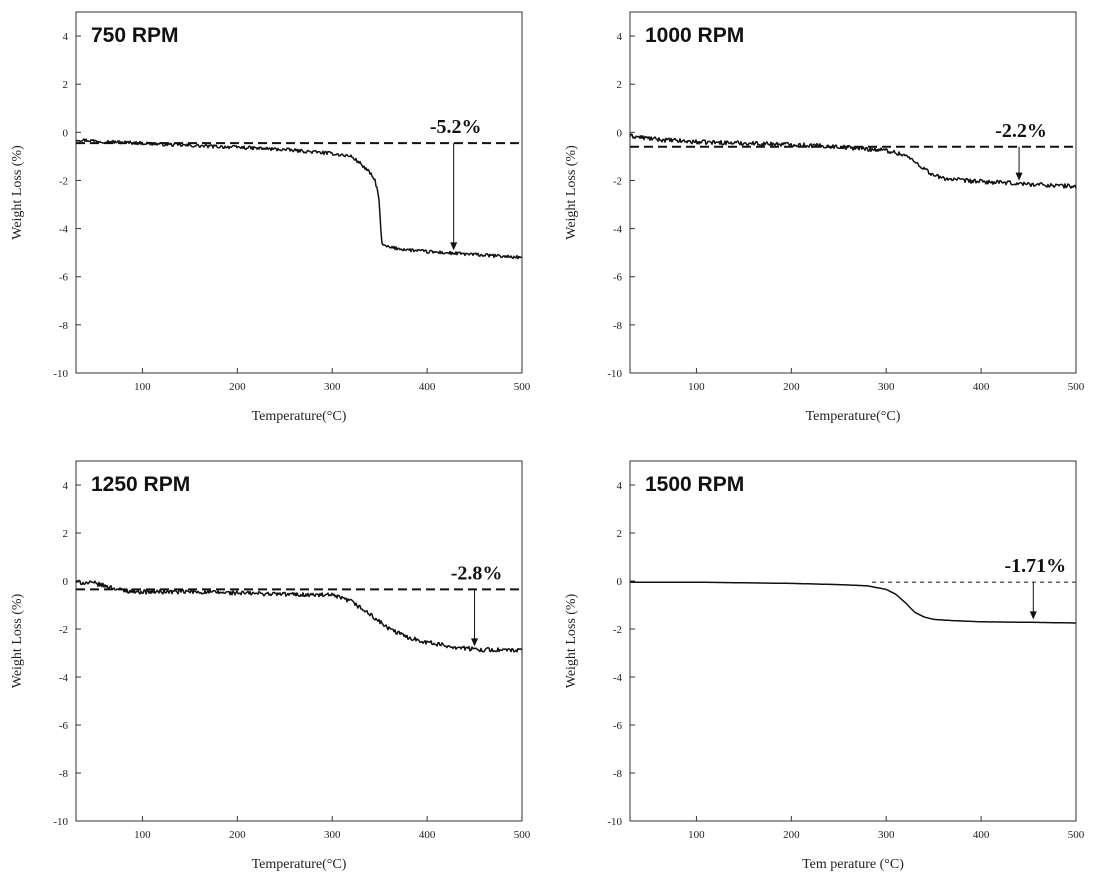 The image size is (1096, 881). I want to click on panel-title: 750 RPM, so click(135, 35).